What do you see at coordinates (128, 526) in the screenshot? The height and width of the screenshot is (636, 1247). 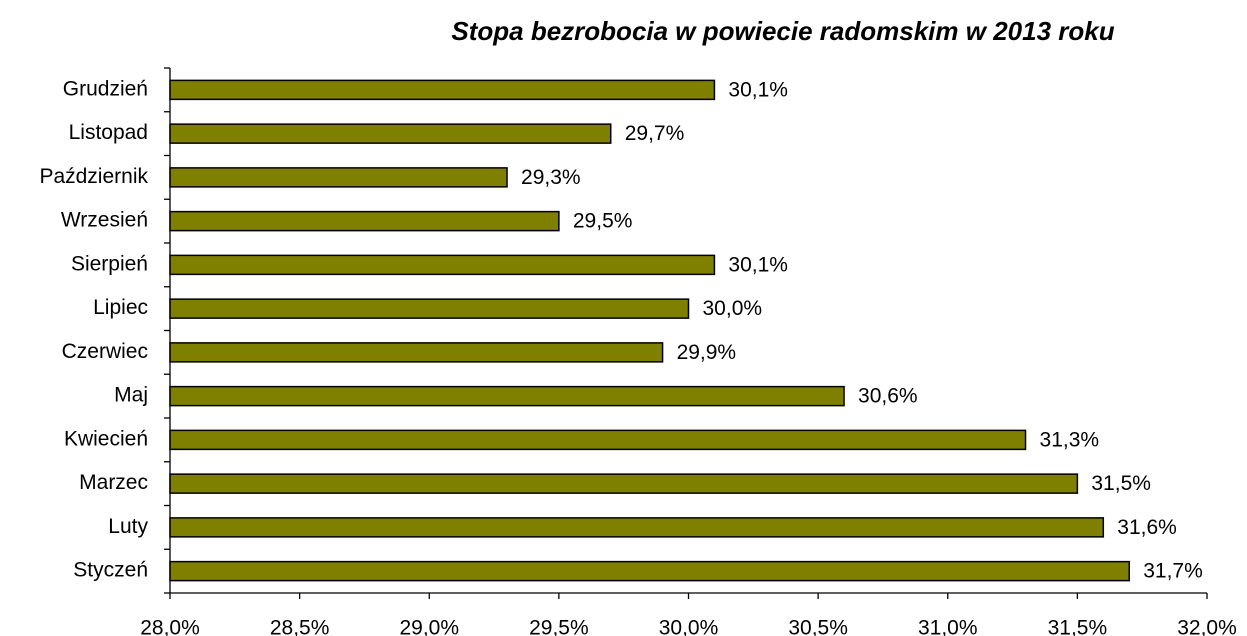 I see `y-tick-label: Luty` at bounding box center [128, 526].